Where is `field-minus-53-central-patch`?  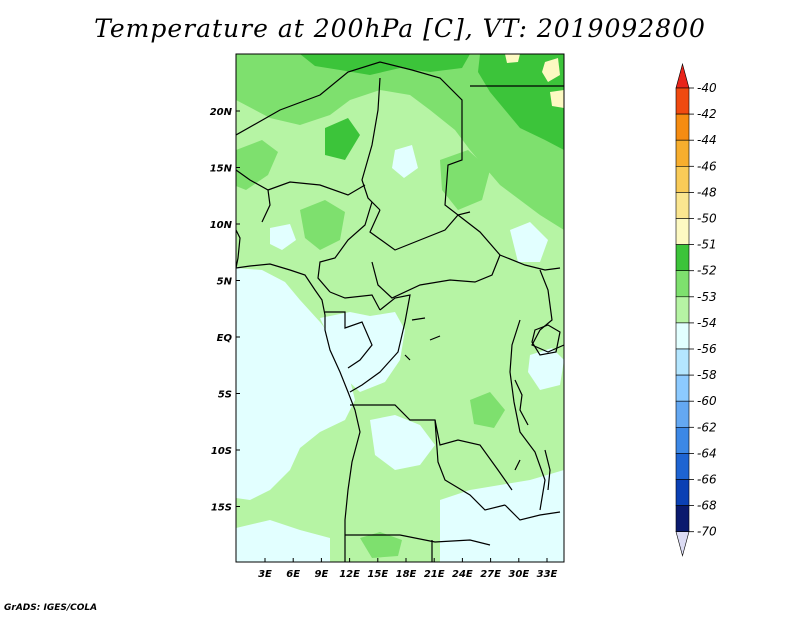 field-minus-53-central-patch is located at coordinates (322, 225).